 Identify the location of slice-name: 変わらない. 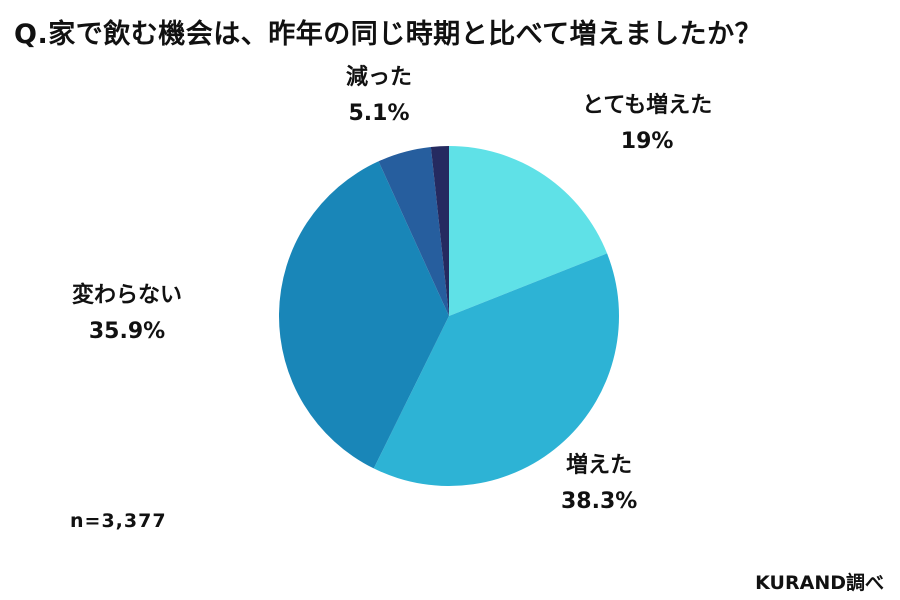
(127, 295).